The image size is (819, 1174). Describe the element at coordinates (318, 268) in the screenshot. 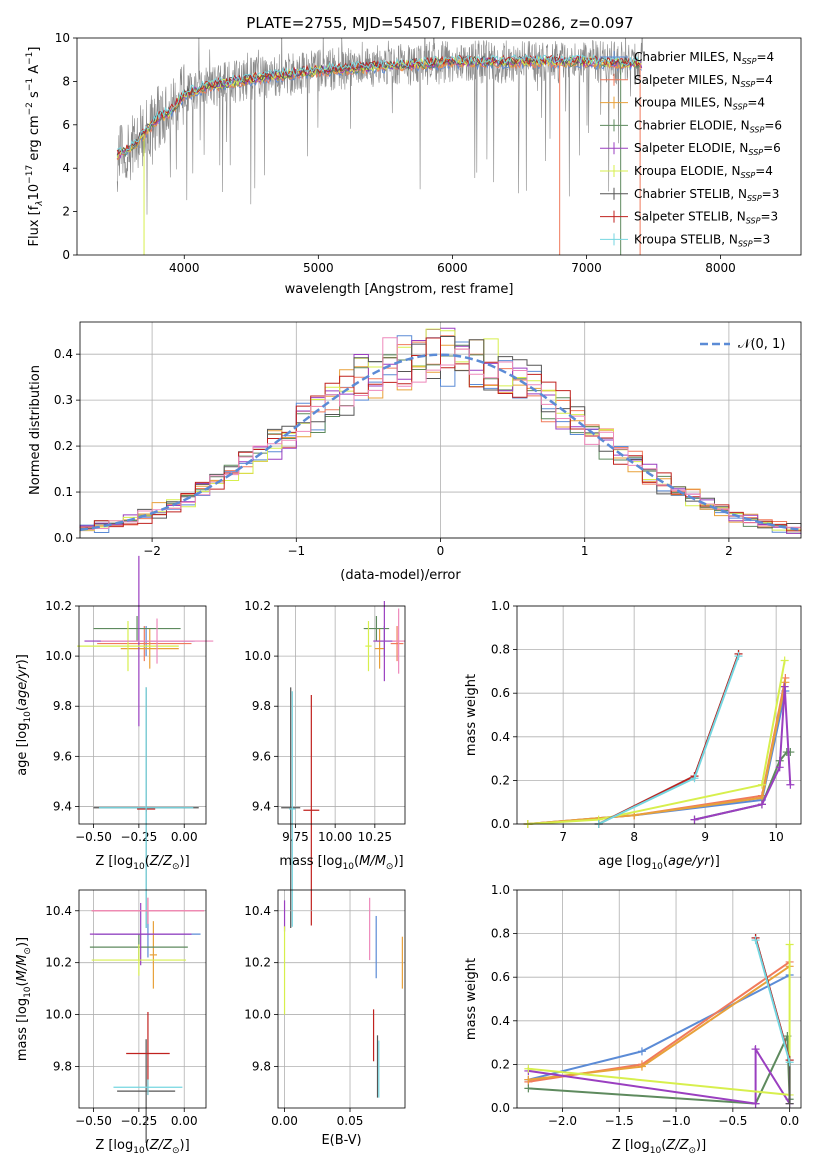

I see `x-tick-label: 5000` at that location.